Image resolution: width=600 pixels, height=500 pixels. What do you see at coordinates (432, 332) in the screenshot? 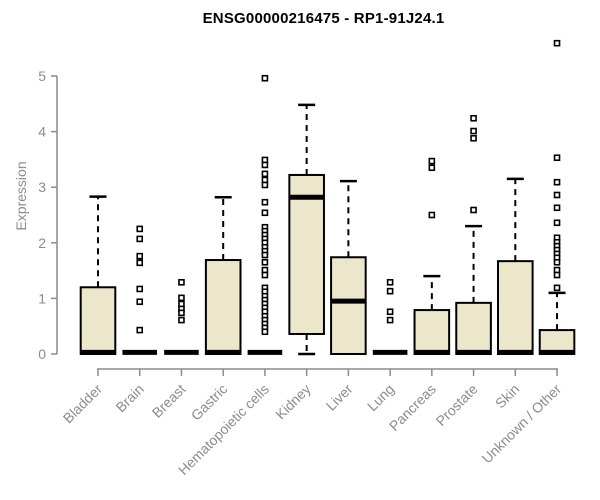
I see `box-pancreas` at bounding box center [432, 332].